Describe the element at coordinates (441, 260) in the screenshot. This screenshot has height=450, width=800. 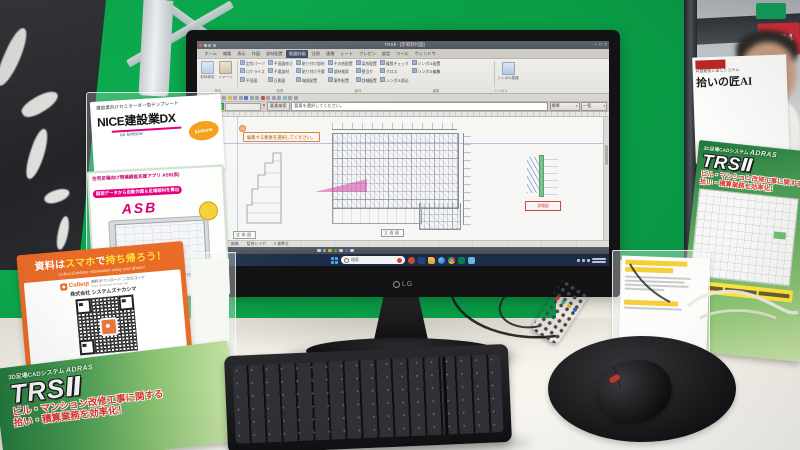
I see `edge-icon` at that location.